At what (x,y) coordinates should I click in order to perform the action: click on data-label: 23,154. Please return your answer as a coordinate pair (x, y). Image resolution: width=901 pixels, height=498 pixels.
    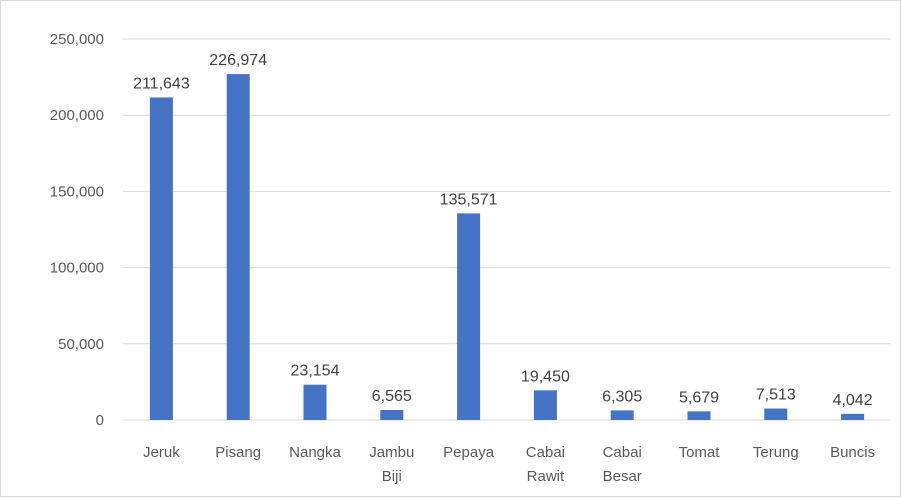
    Looking at the image, I should click on (315, 371).